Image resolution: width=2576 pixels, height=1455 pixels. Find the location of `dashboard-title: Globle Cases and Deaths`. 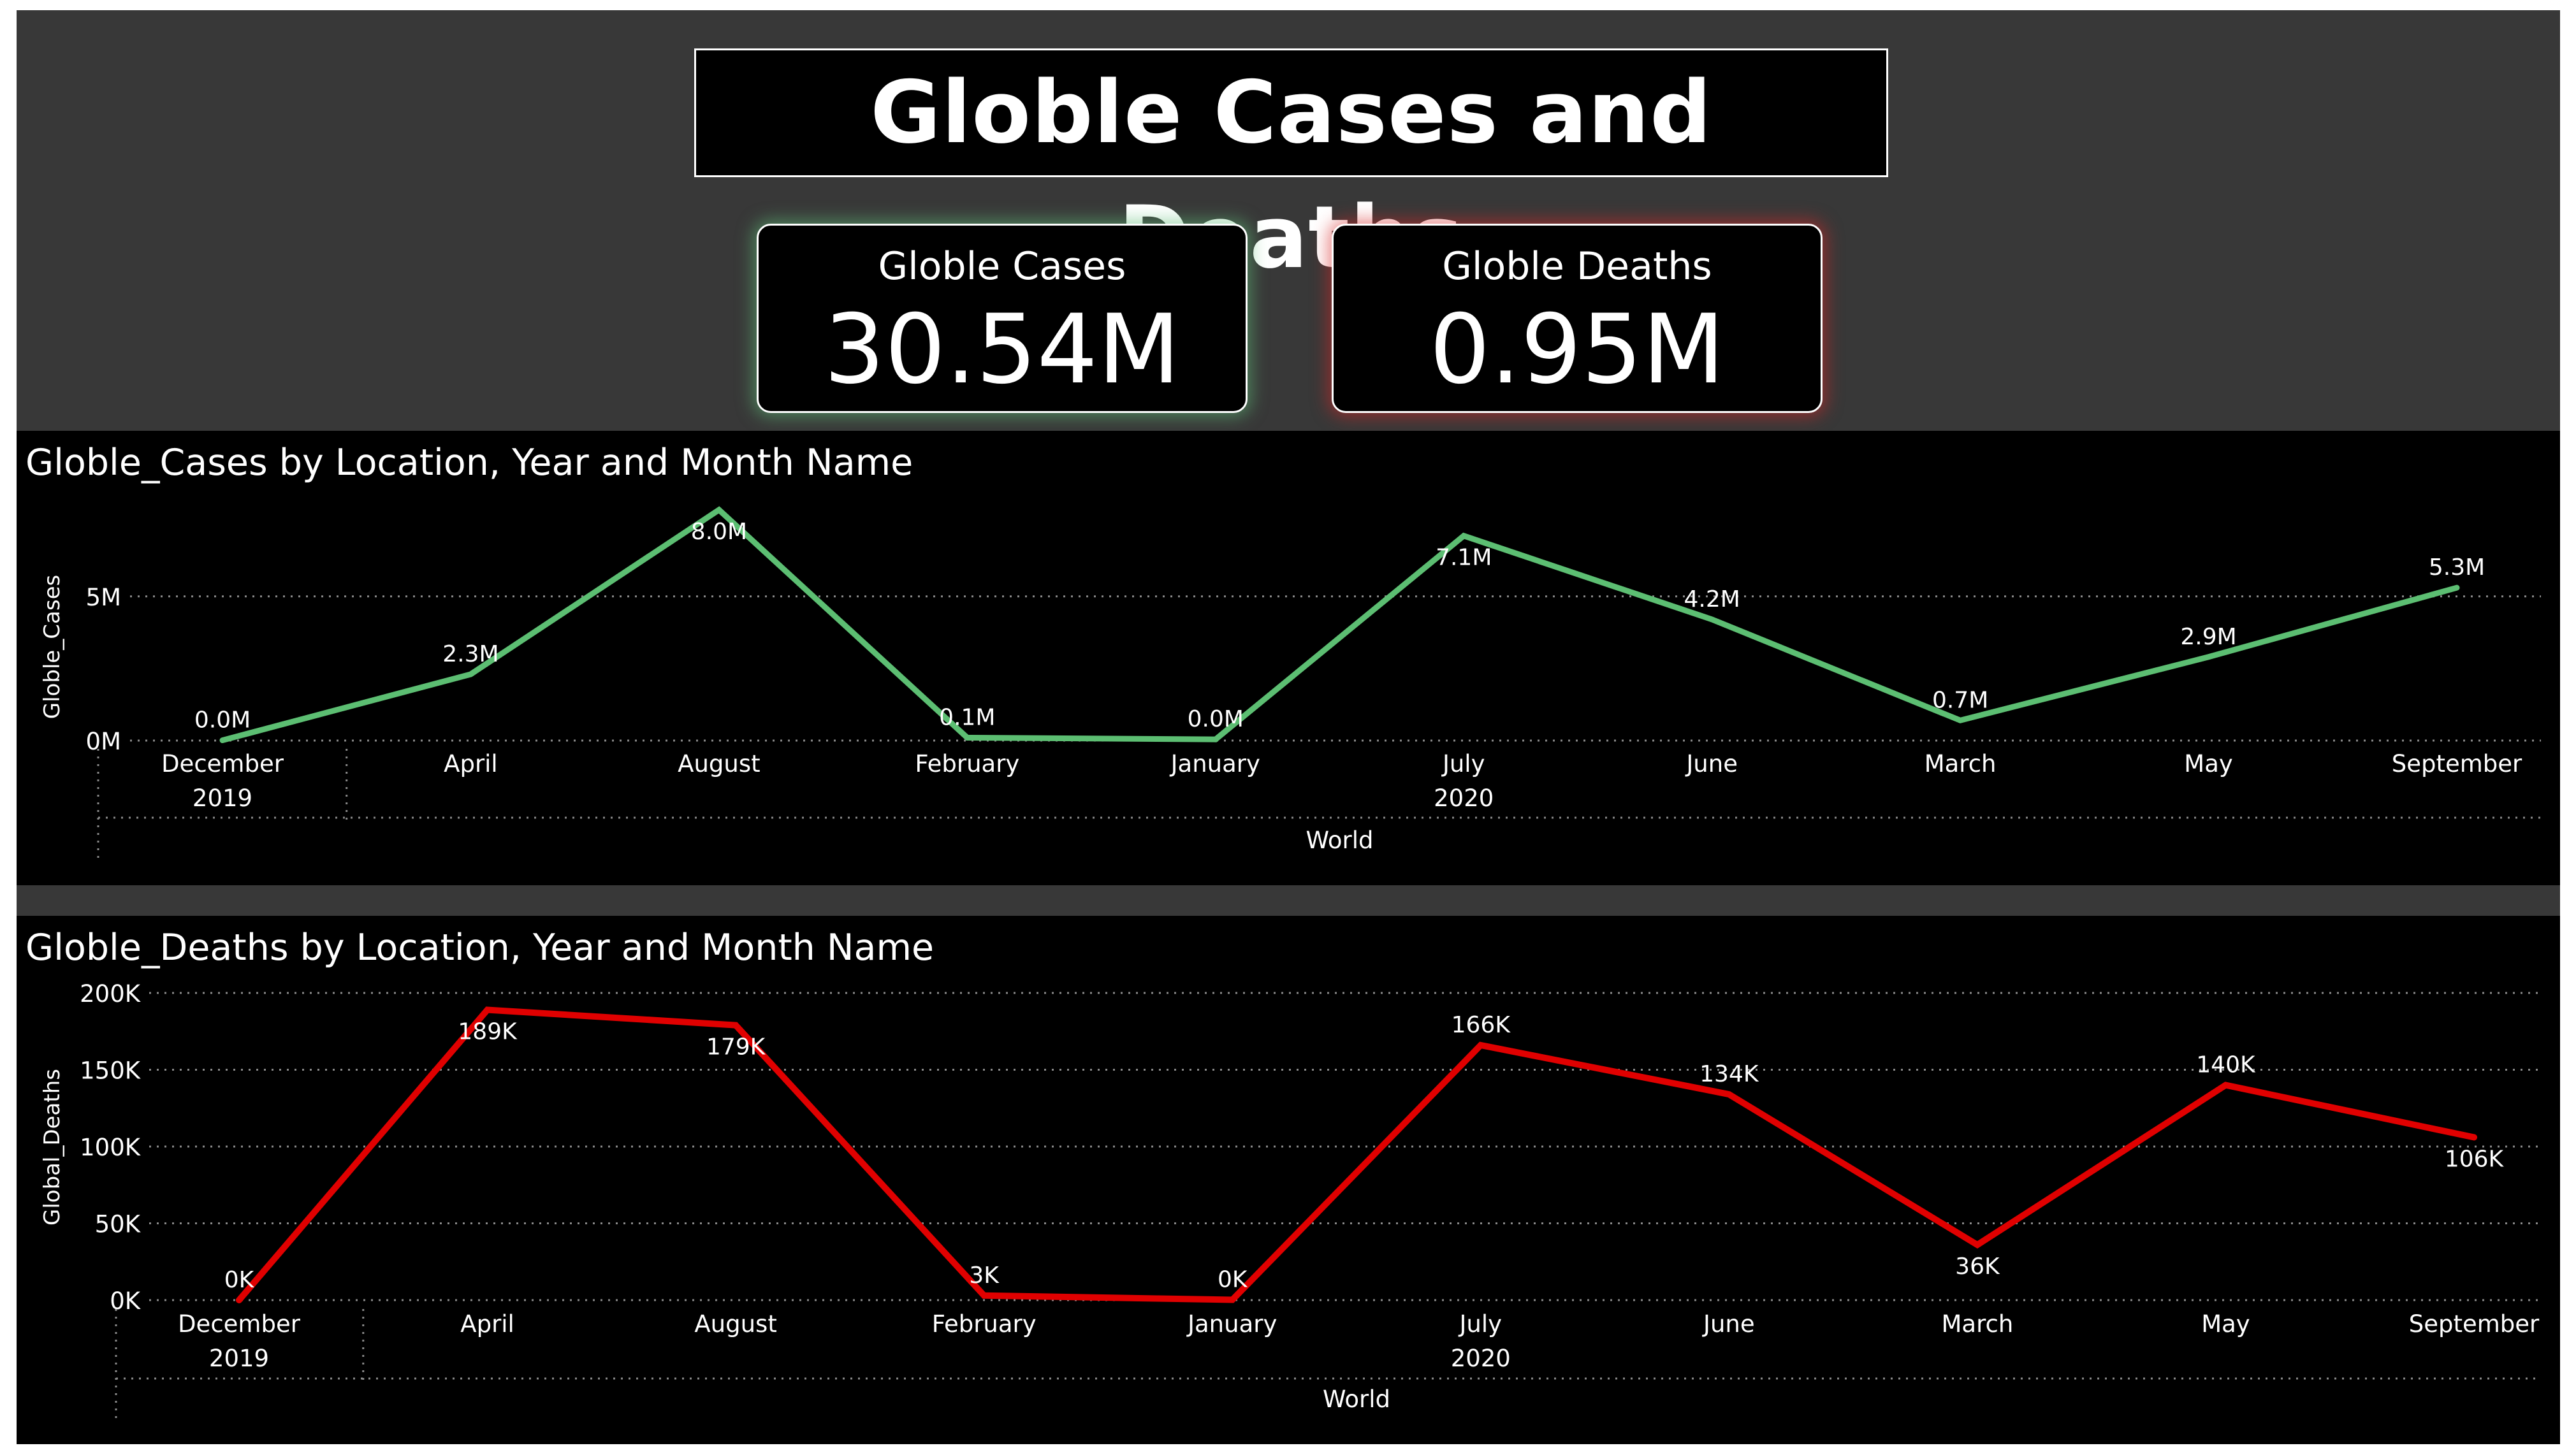

dashboard-title: Globle Cases and Deaths is located at coordinates (1291, 167).